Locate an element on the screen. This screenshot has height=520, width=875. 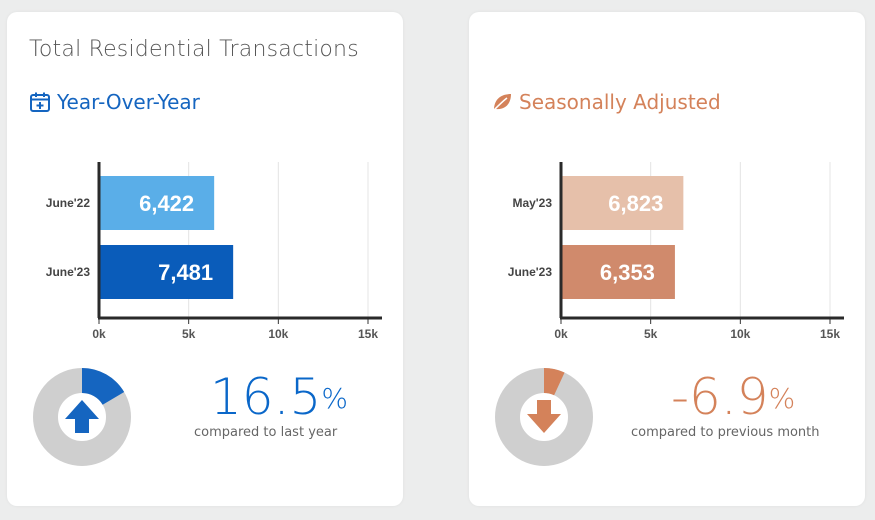
leaf-icon is located at coordinates (502, 102).